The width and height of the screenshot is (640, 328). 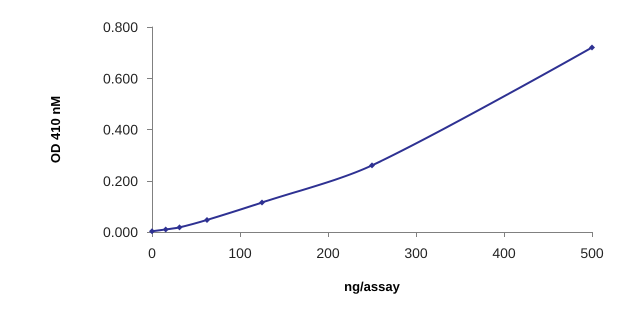 What do you see at coordinates (120, 27) in the screenshot?
I see `y-tick-label: 0.800` at bounding box center [120, 27].